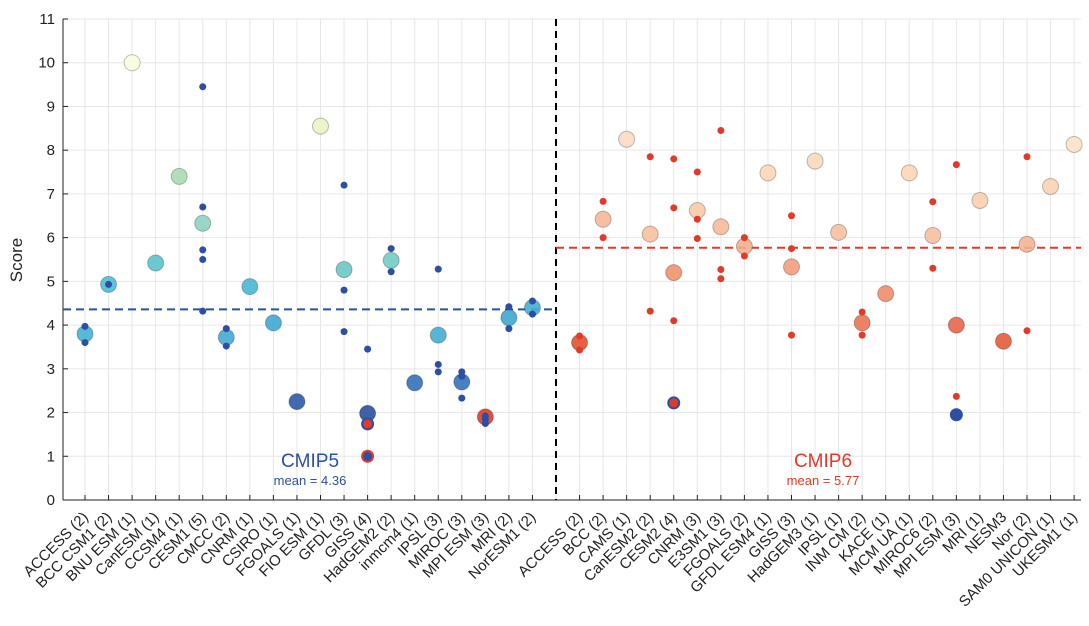  What do you see at coordinates (51, 325) in the screenshot?
I see `y-tick-label: 4` at bounding box center [51, 325].